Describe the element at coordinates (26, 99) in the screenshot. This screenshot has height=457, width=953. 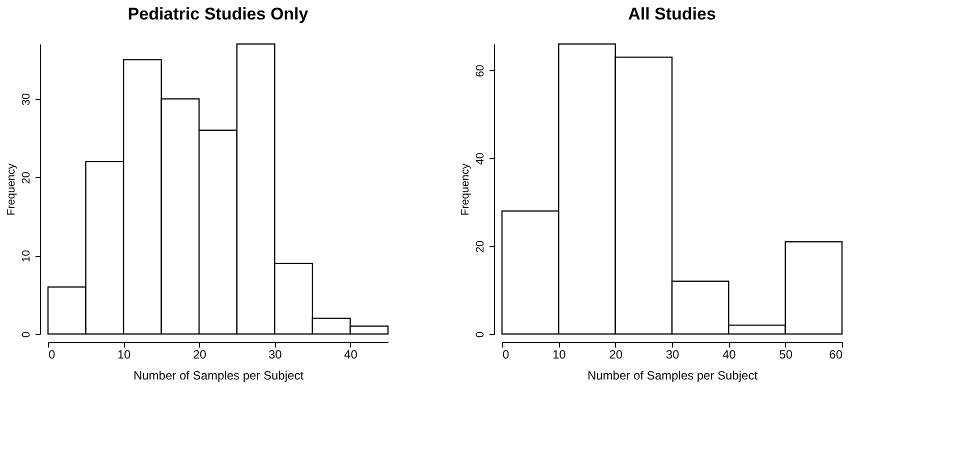
I see `y-tick-label: 30` at that location.